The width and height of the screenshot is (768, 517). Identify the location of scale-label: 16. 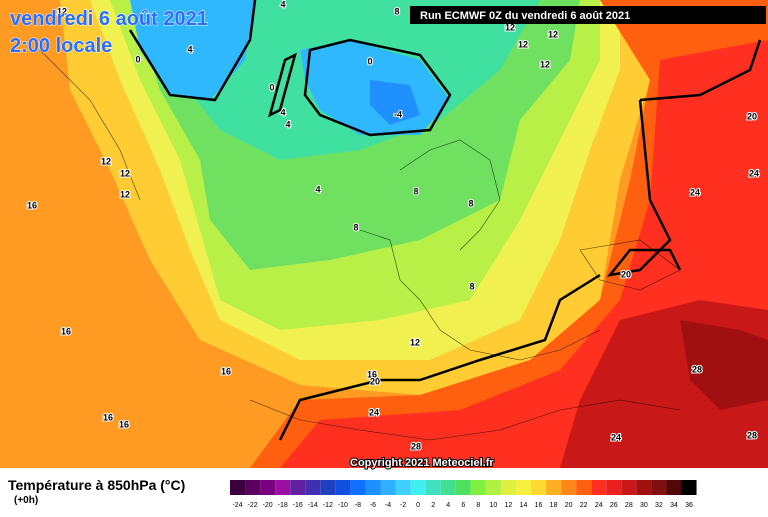
(539, 505).